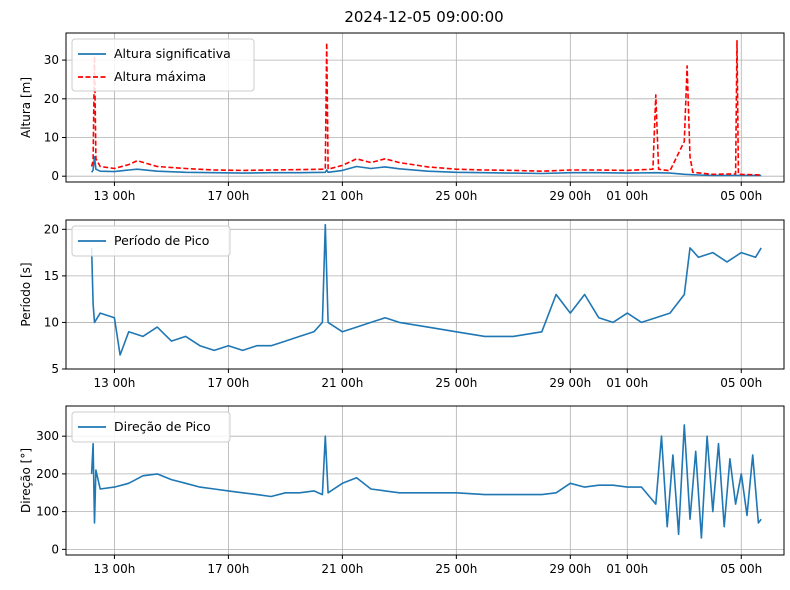 This screenshot has width=790, height=590. I want to click on y-tick-label: 200, so click(47, 474).